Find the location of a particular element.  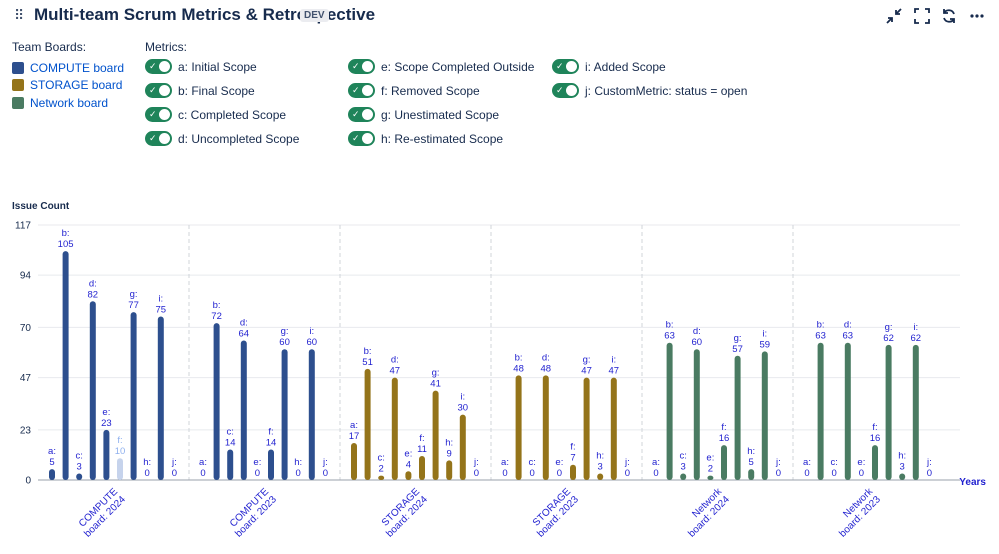

metric-toggle-d: ✓ d: Uncompleted Scope is located at coordinates (222, 138).